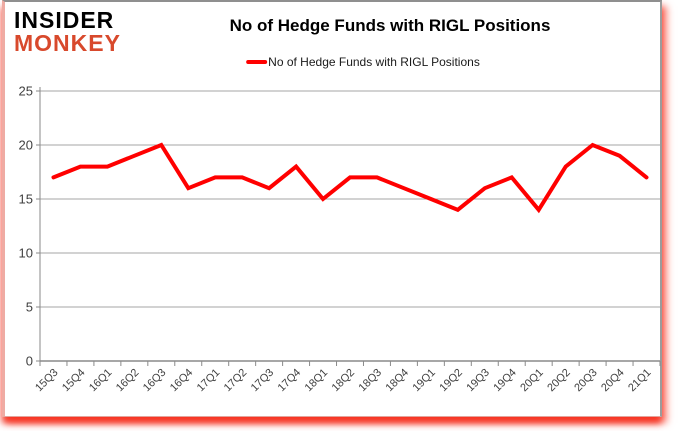 This screenshot has width=678, height=431. Describe the element at coordinates (209, 381) in the screenshot. I see `x-axis-label: 17Q1` at that location.